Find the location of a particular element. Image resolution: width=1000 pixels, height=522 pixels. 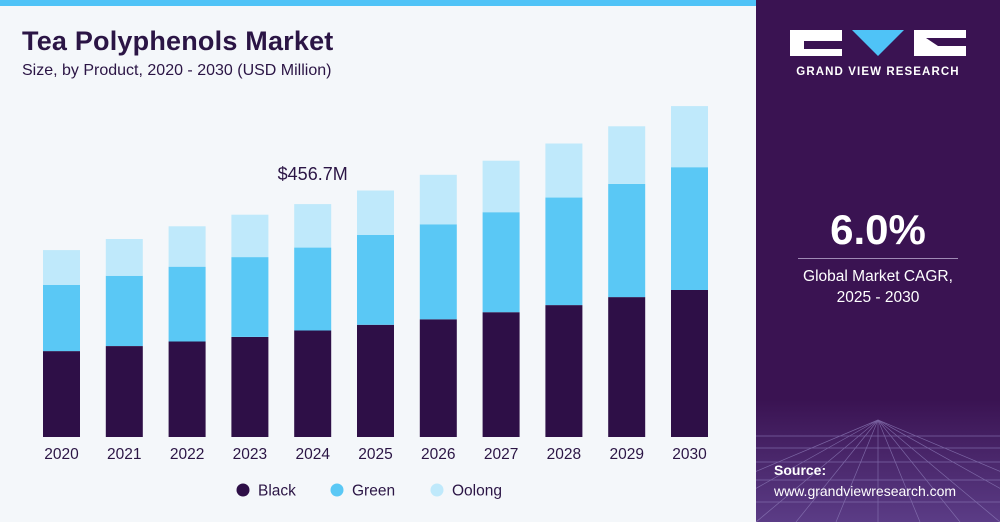

bar-oolong-2024 is located at coordinates (313, 226).